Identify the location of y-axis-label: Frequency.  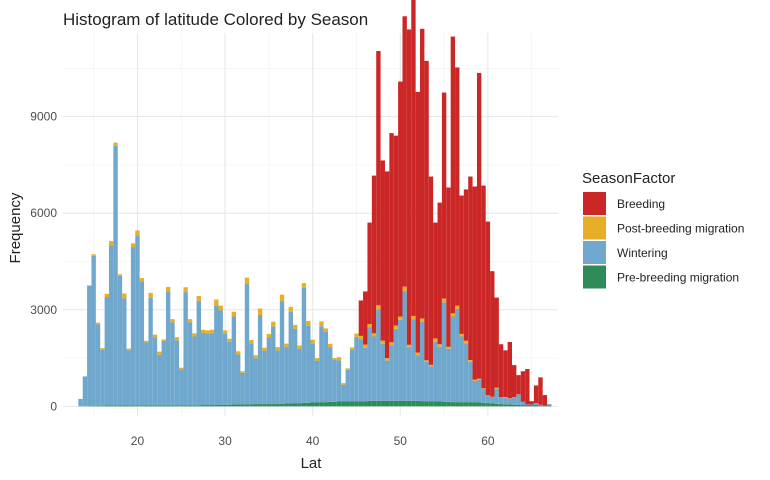
(15, 227).